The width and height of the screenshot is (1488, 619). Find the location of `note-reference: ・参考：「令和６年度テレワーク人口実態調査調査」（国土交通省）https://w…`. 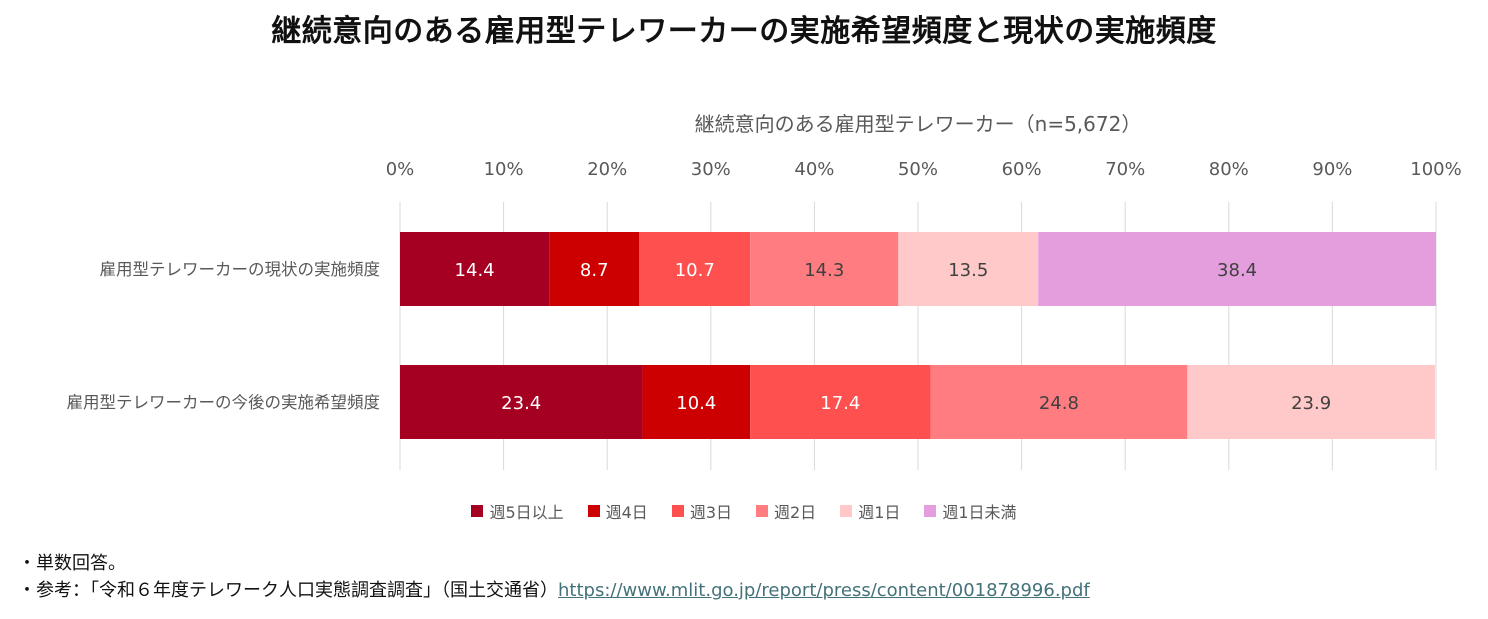

note-reference: ・参考：「令和６年度テレワーク人口実態調査調査」（国土交通省）https://w… is located at coordinates (554, 590).